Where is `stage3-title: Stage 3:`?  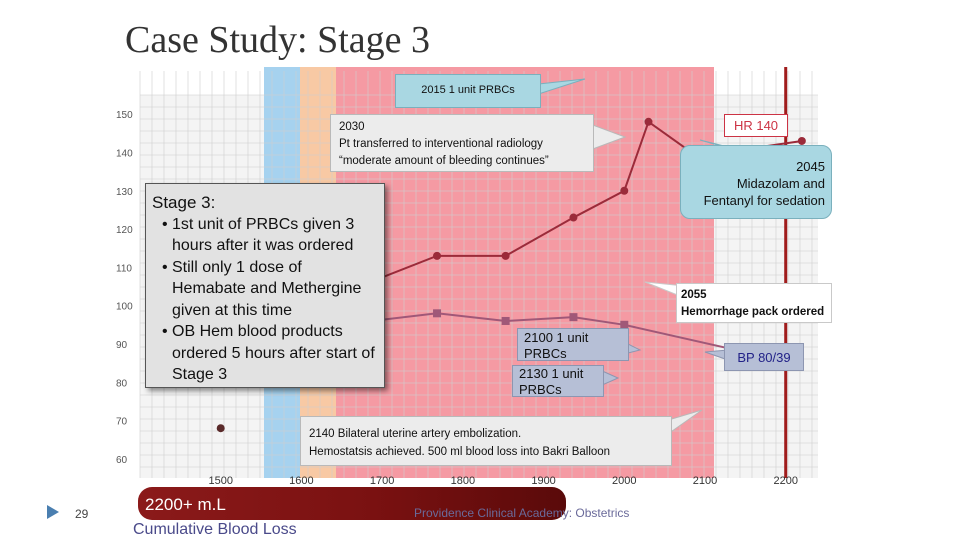 stage3-title: Stage 3: is located at coordinates (184, 202).